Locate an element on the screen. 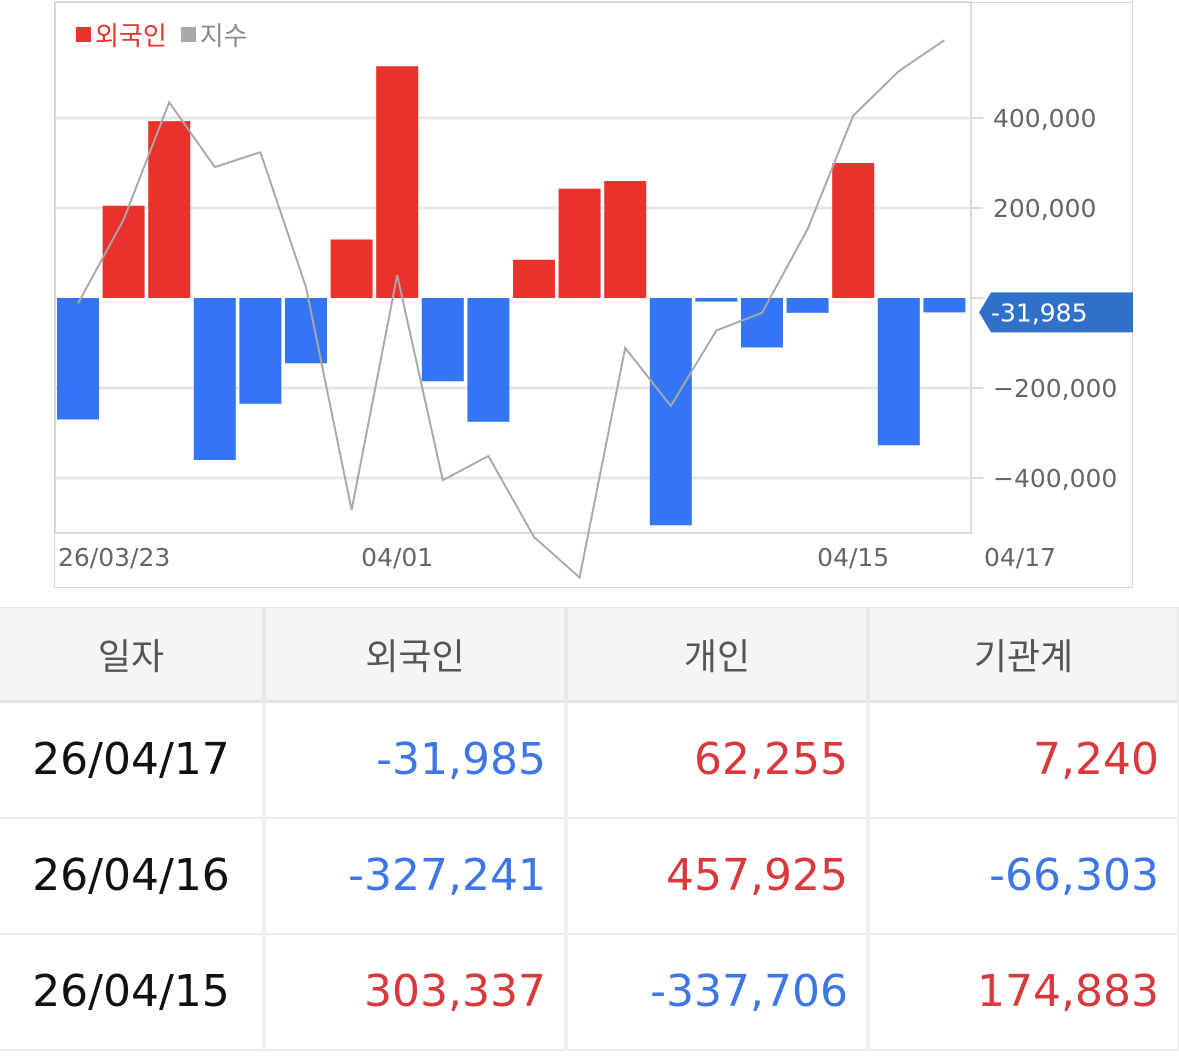 Image resolution: width=1179 pixels, height=1056 pixels. last-value-label: -31,985 is located at coordinates (1039, 312).